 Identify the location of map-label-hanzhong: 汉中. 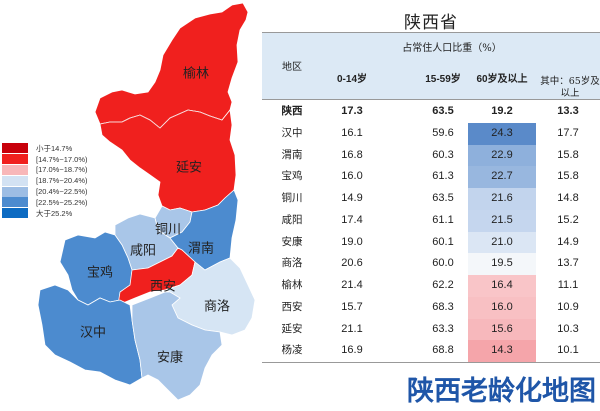
(93, 333).